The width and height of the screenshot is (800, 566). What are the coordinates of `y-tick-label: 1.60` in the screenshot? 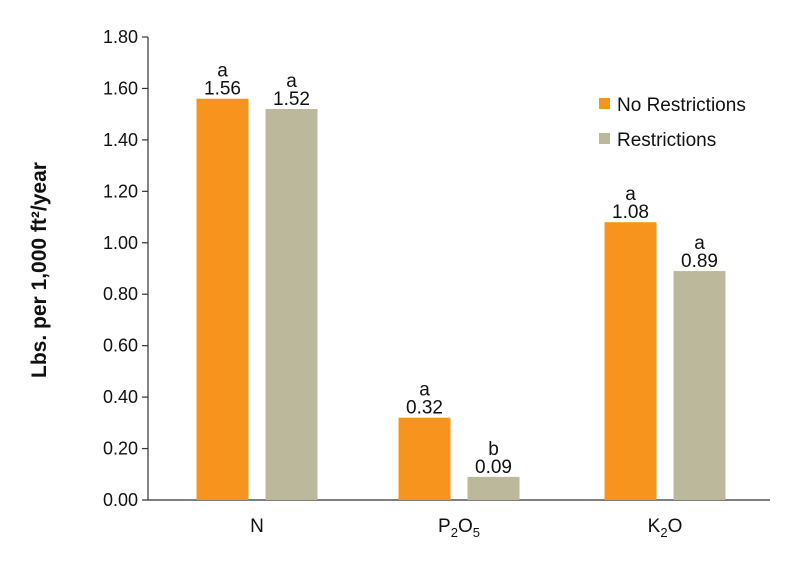 It's located at (120, 88).